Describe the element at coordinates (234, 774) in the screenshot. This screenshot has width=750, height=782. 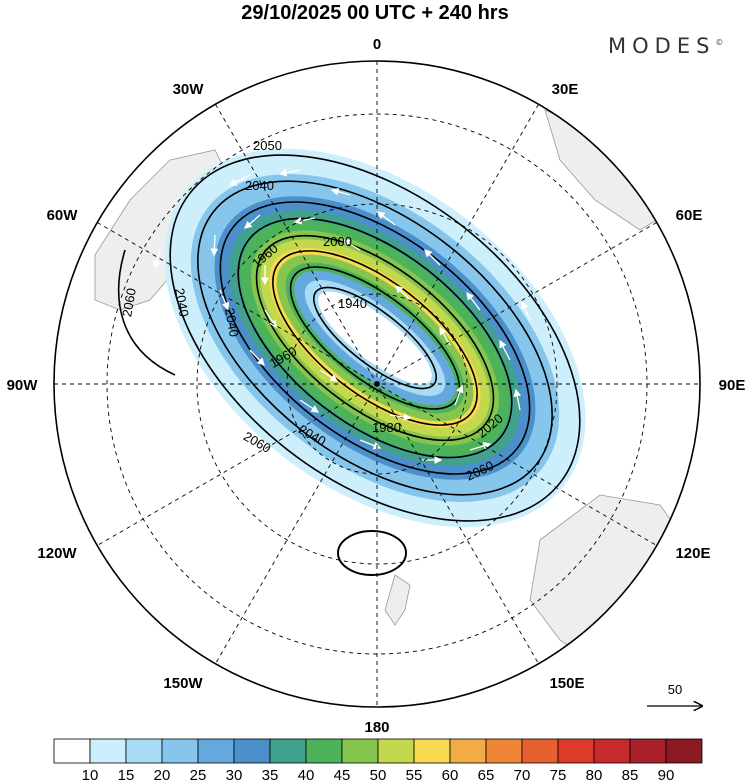
I see `colorbar-tick-label: 30` at that location.